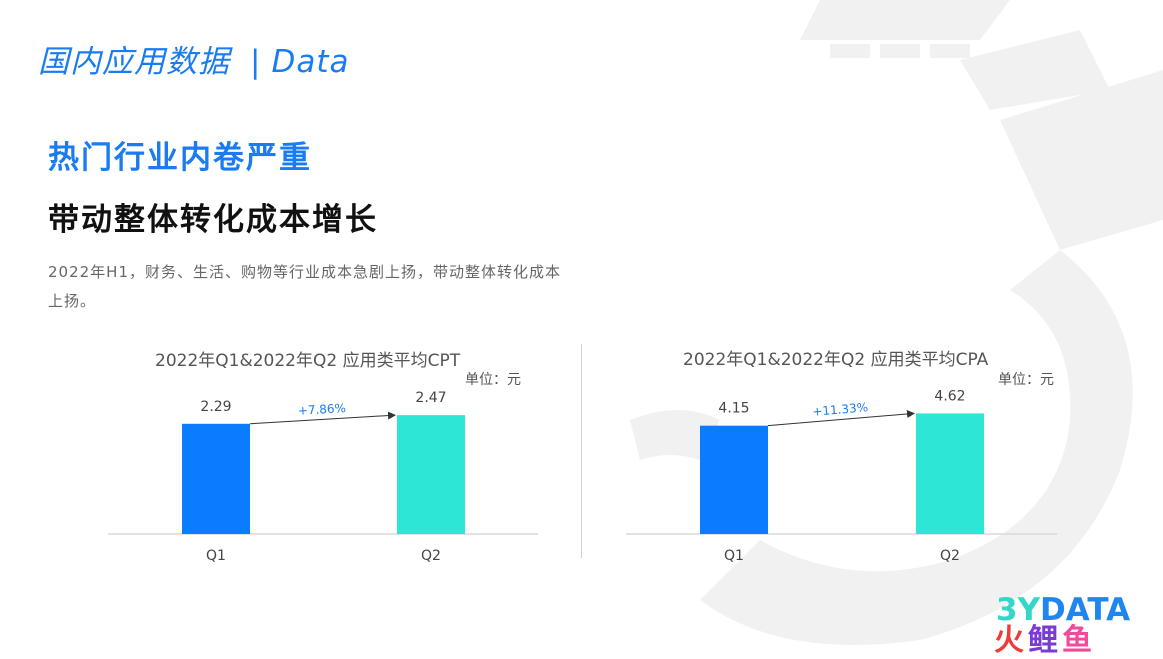 This screenshot has height=659, width=1163. I want to click on description-text: 2022年H1，财务、生活、购物等行业成本急剧上扬，带动整体转化成本上扬。, so click(304, 286).